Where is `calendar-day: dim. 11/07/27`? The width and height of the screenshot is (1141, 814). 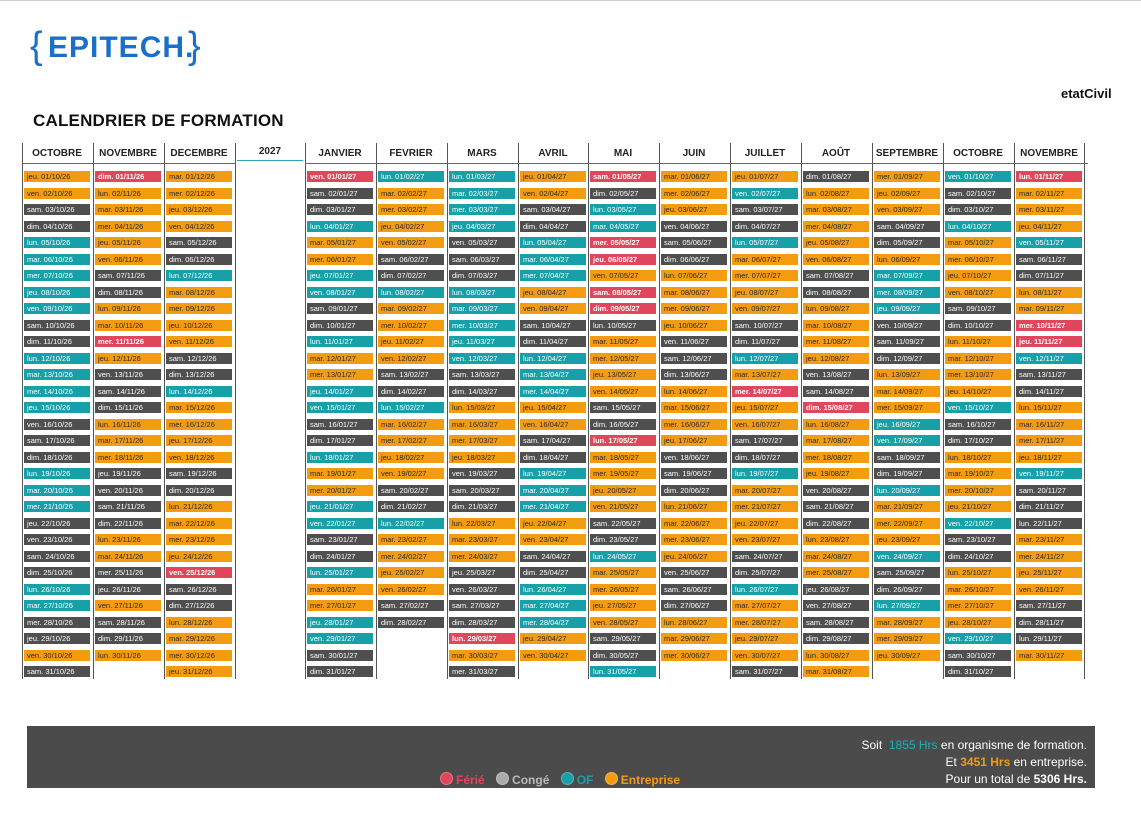
calendar-day: dim. 11/07/27 is located at coordinates (765, 341).